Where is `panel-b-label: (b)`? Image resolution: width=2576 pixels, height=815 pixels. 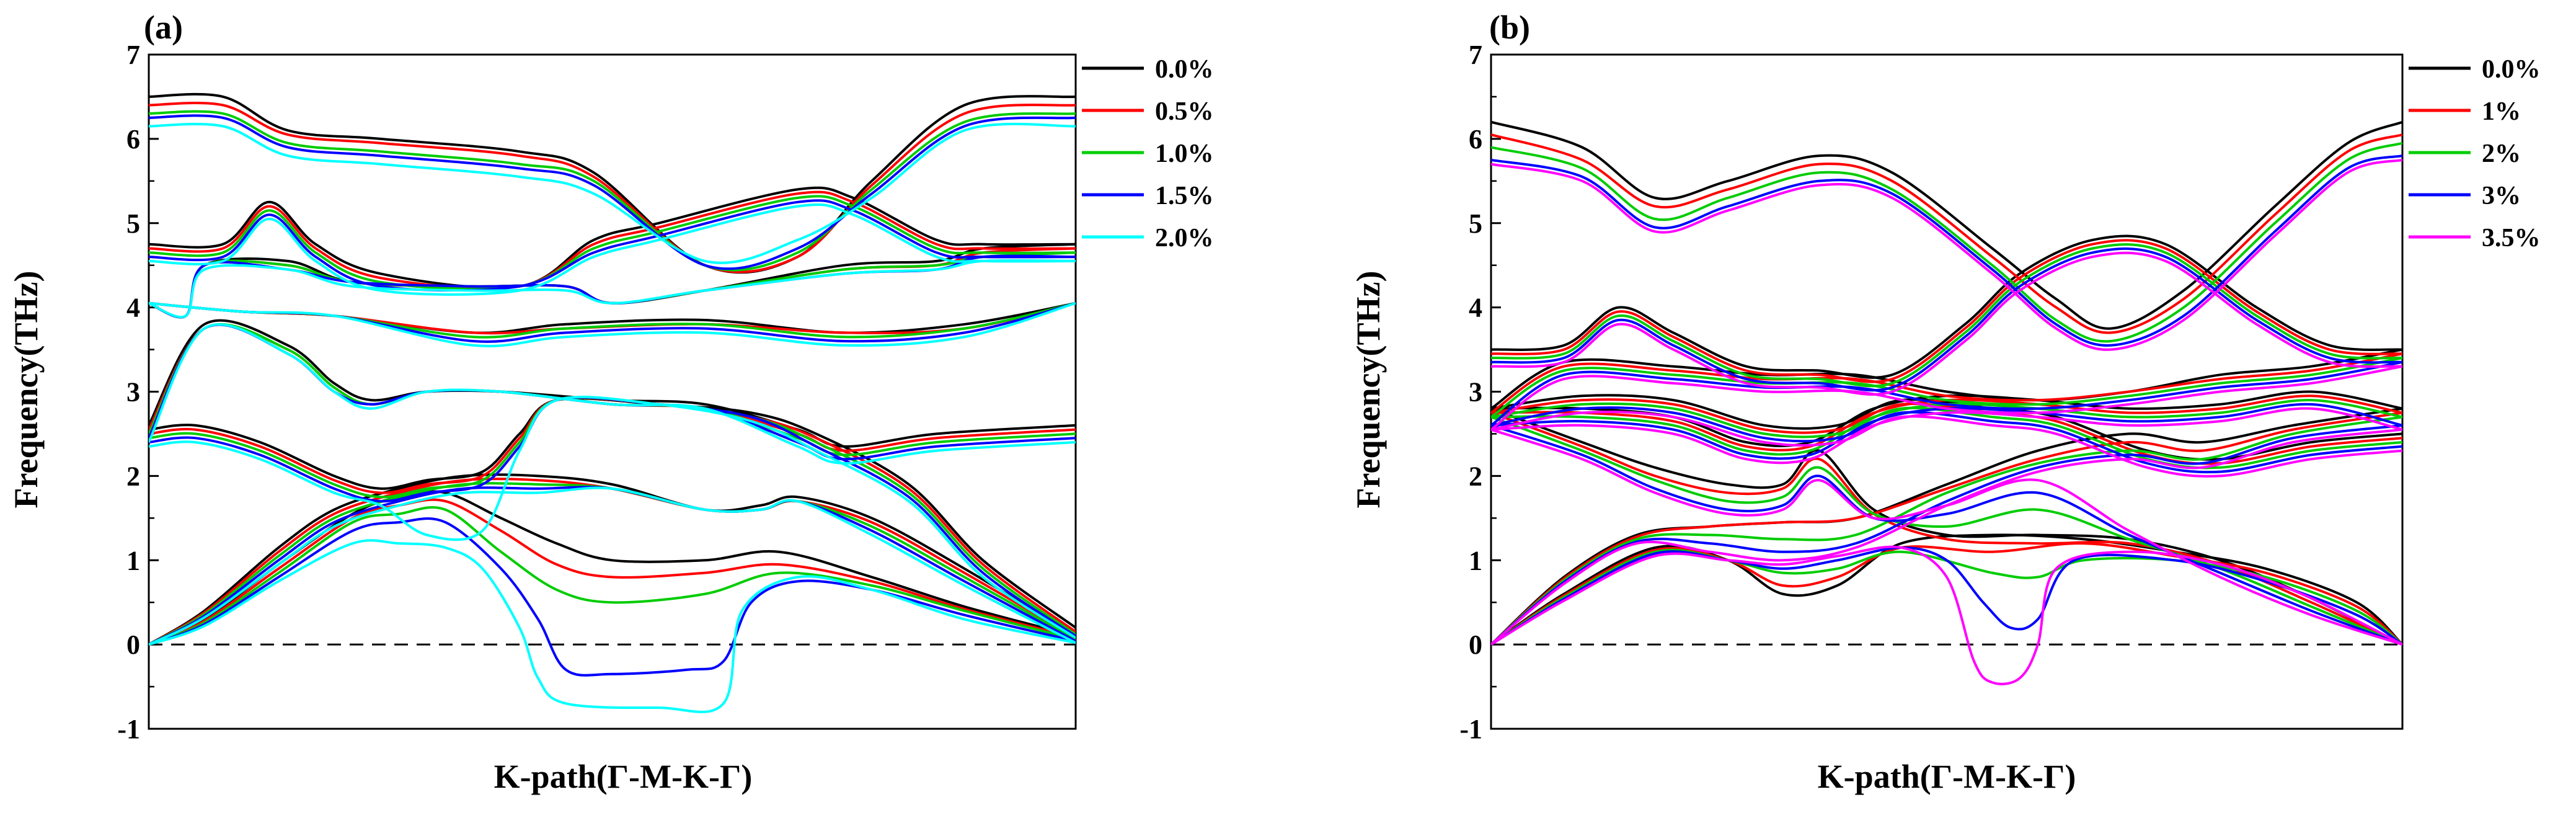 panel-b-label: (b) is located at coordinates (1510, 28).